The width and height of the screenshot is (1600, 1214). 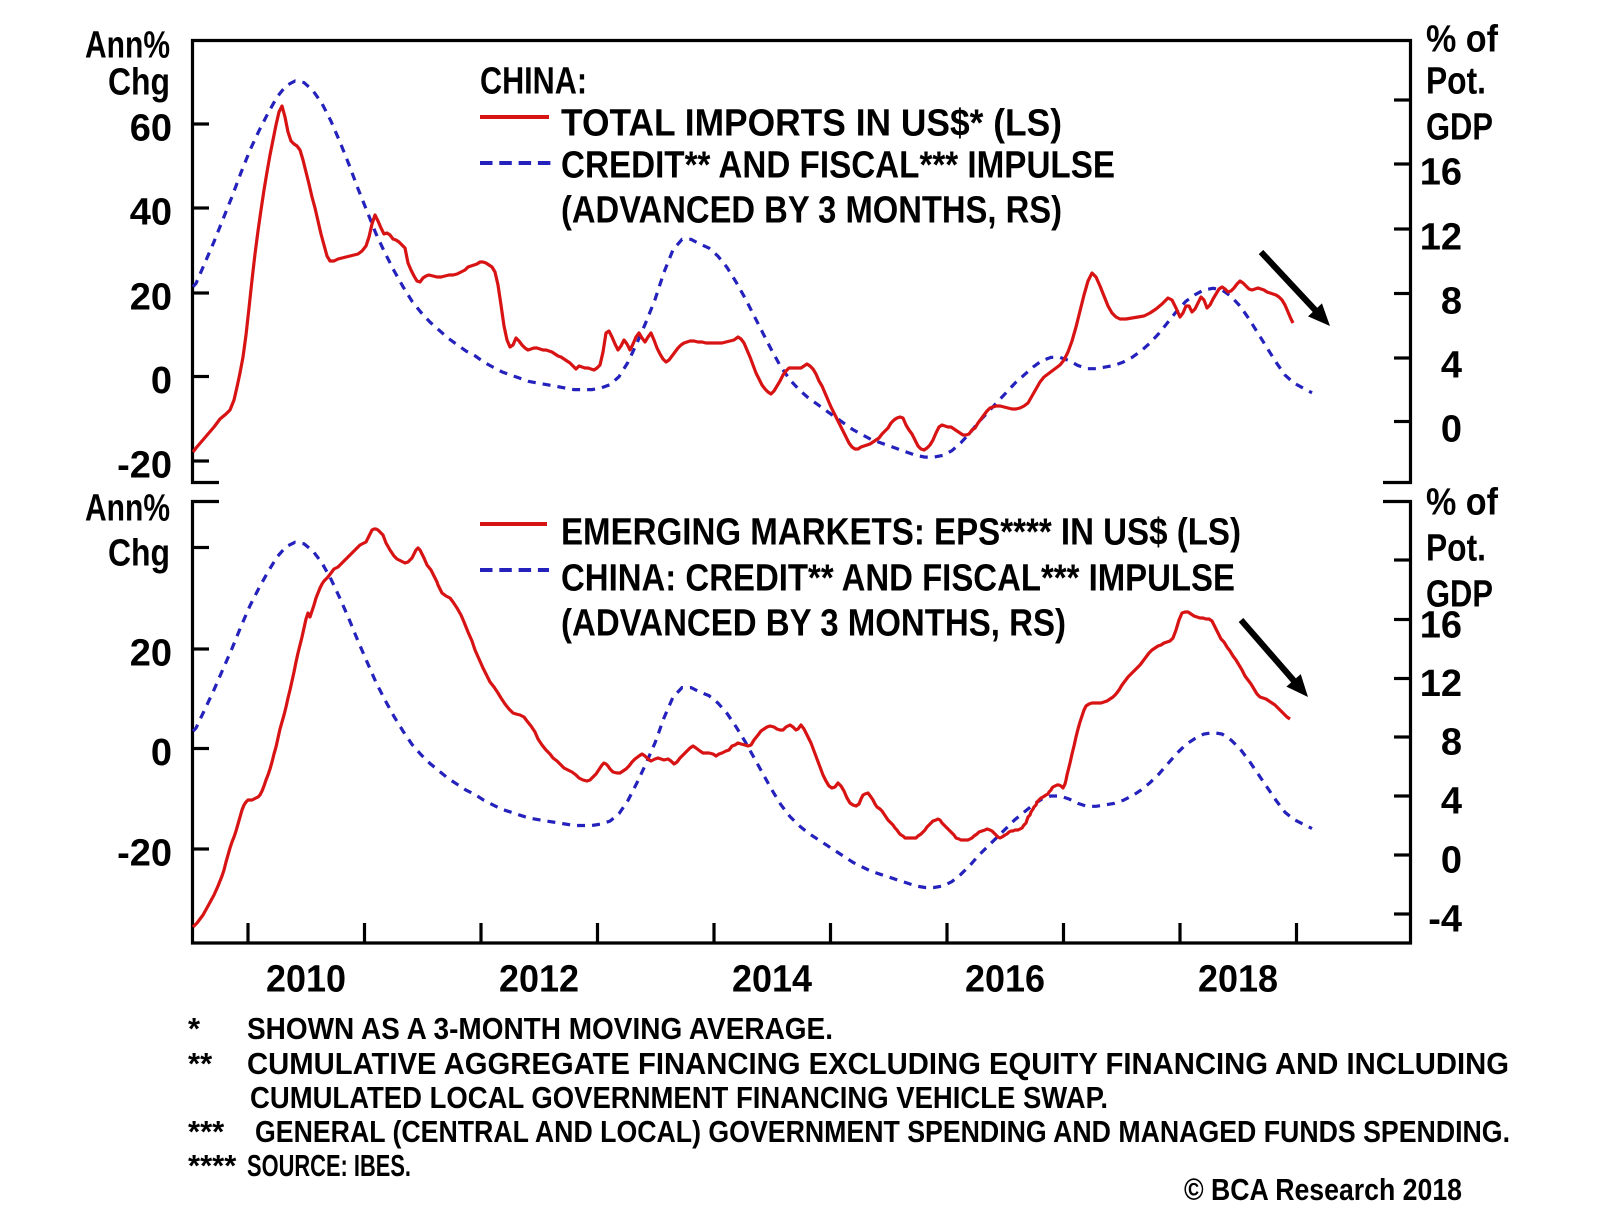 I want to click on svg-text: 2012, so click(x=539, y=980).